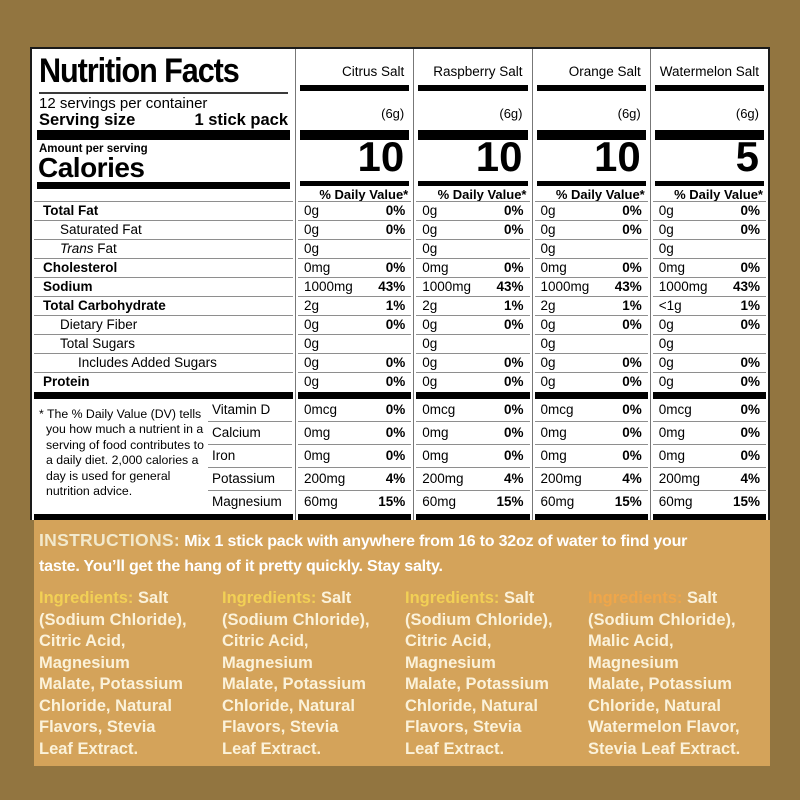 Image resolution: width=800 pixels, height=800 pixels. I want to click on flavor-column-header: Citrus Salt (6g) 10 % Daily Value*, so click(354, 125).